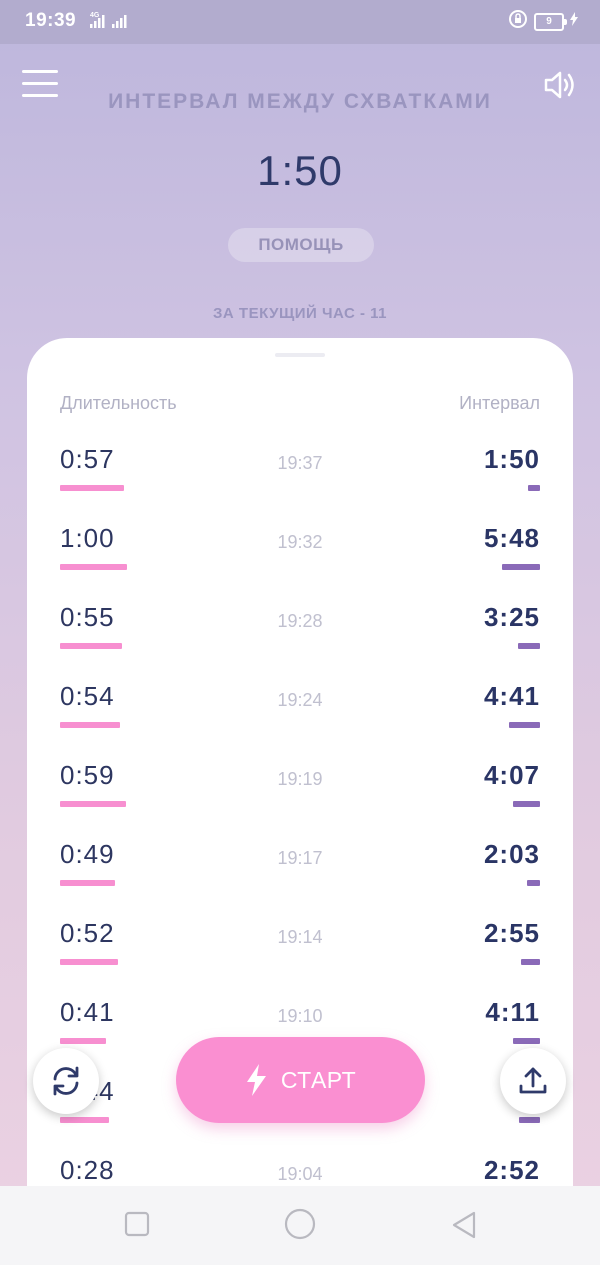 The height and width of the screenshot is (1265, 600). What do you see at coordinates (300, 700) in the screenshot?
I see `row-time: 19:24` at bounding box center [300, 700].